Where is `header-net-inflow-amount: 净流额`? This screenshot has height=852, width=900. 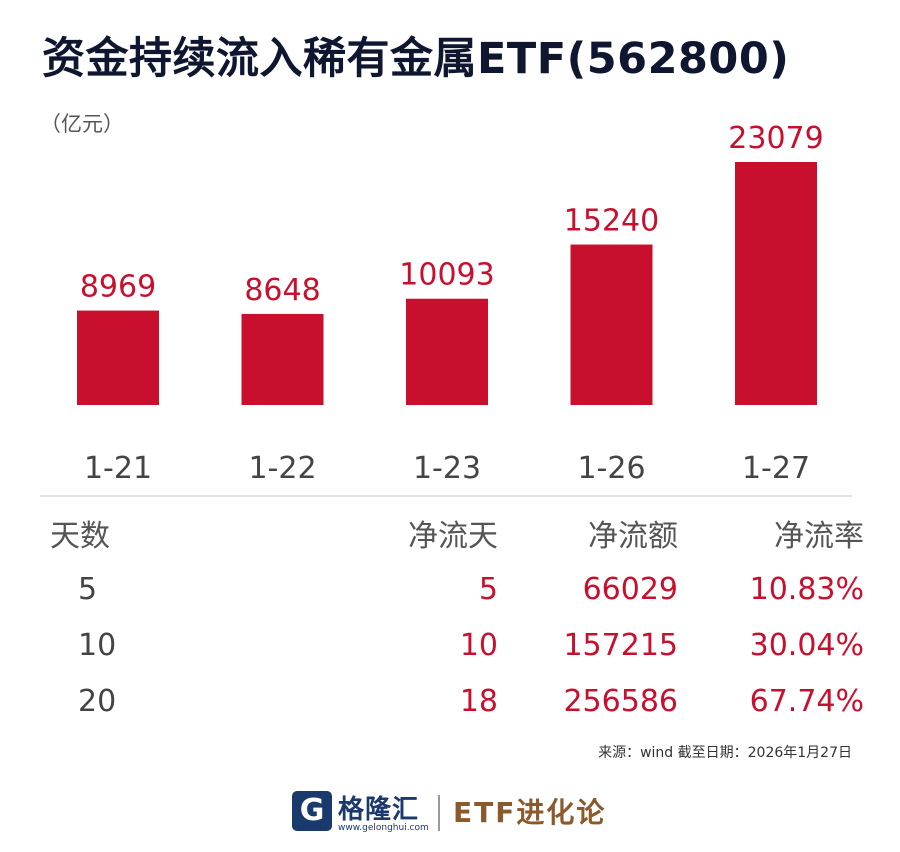
header-net-inflow-amount: 净流额 is located at coordinates (633, 536).